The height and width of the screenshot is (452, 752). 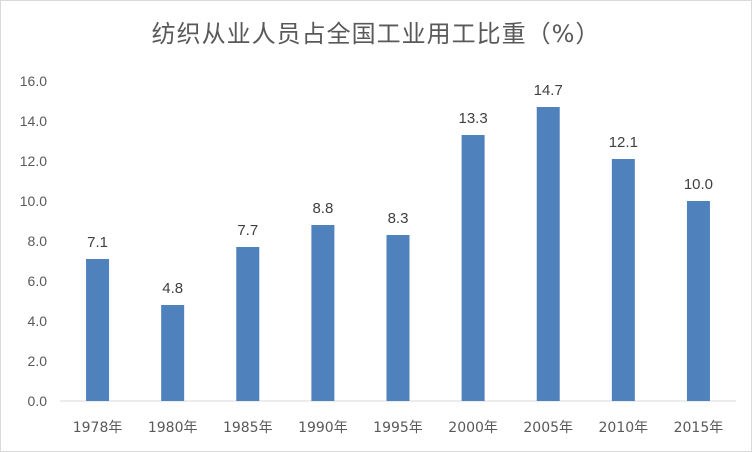 What do you see at coordinates (98, 428) in the screenshot?
I see `x-tick-label: 1978年` at bounding box center [98, 428].